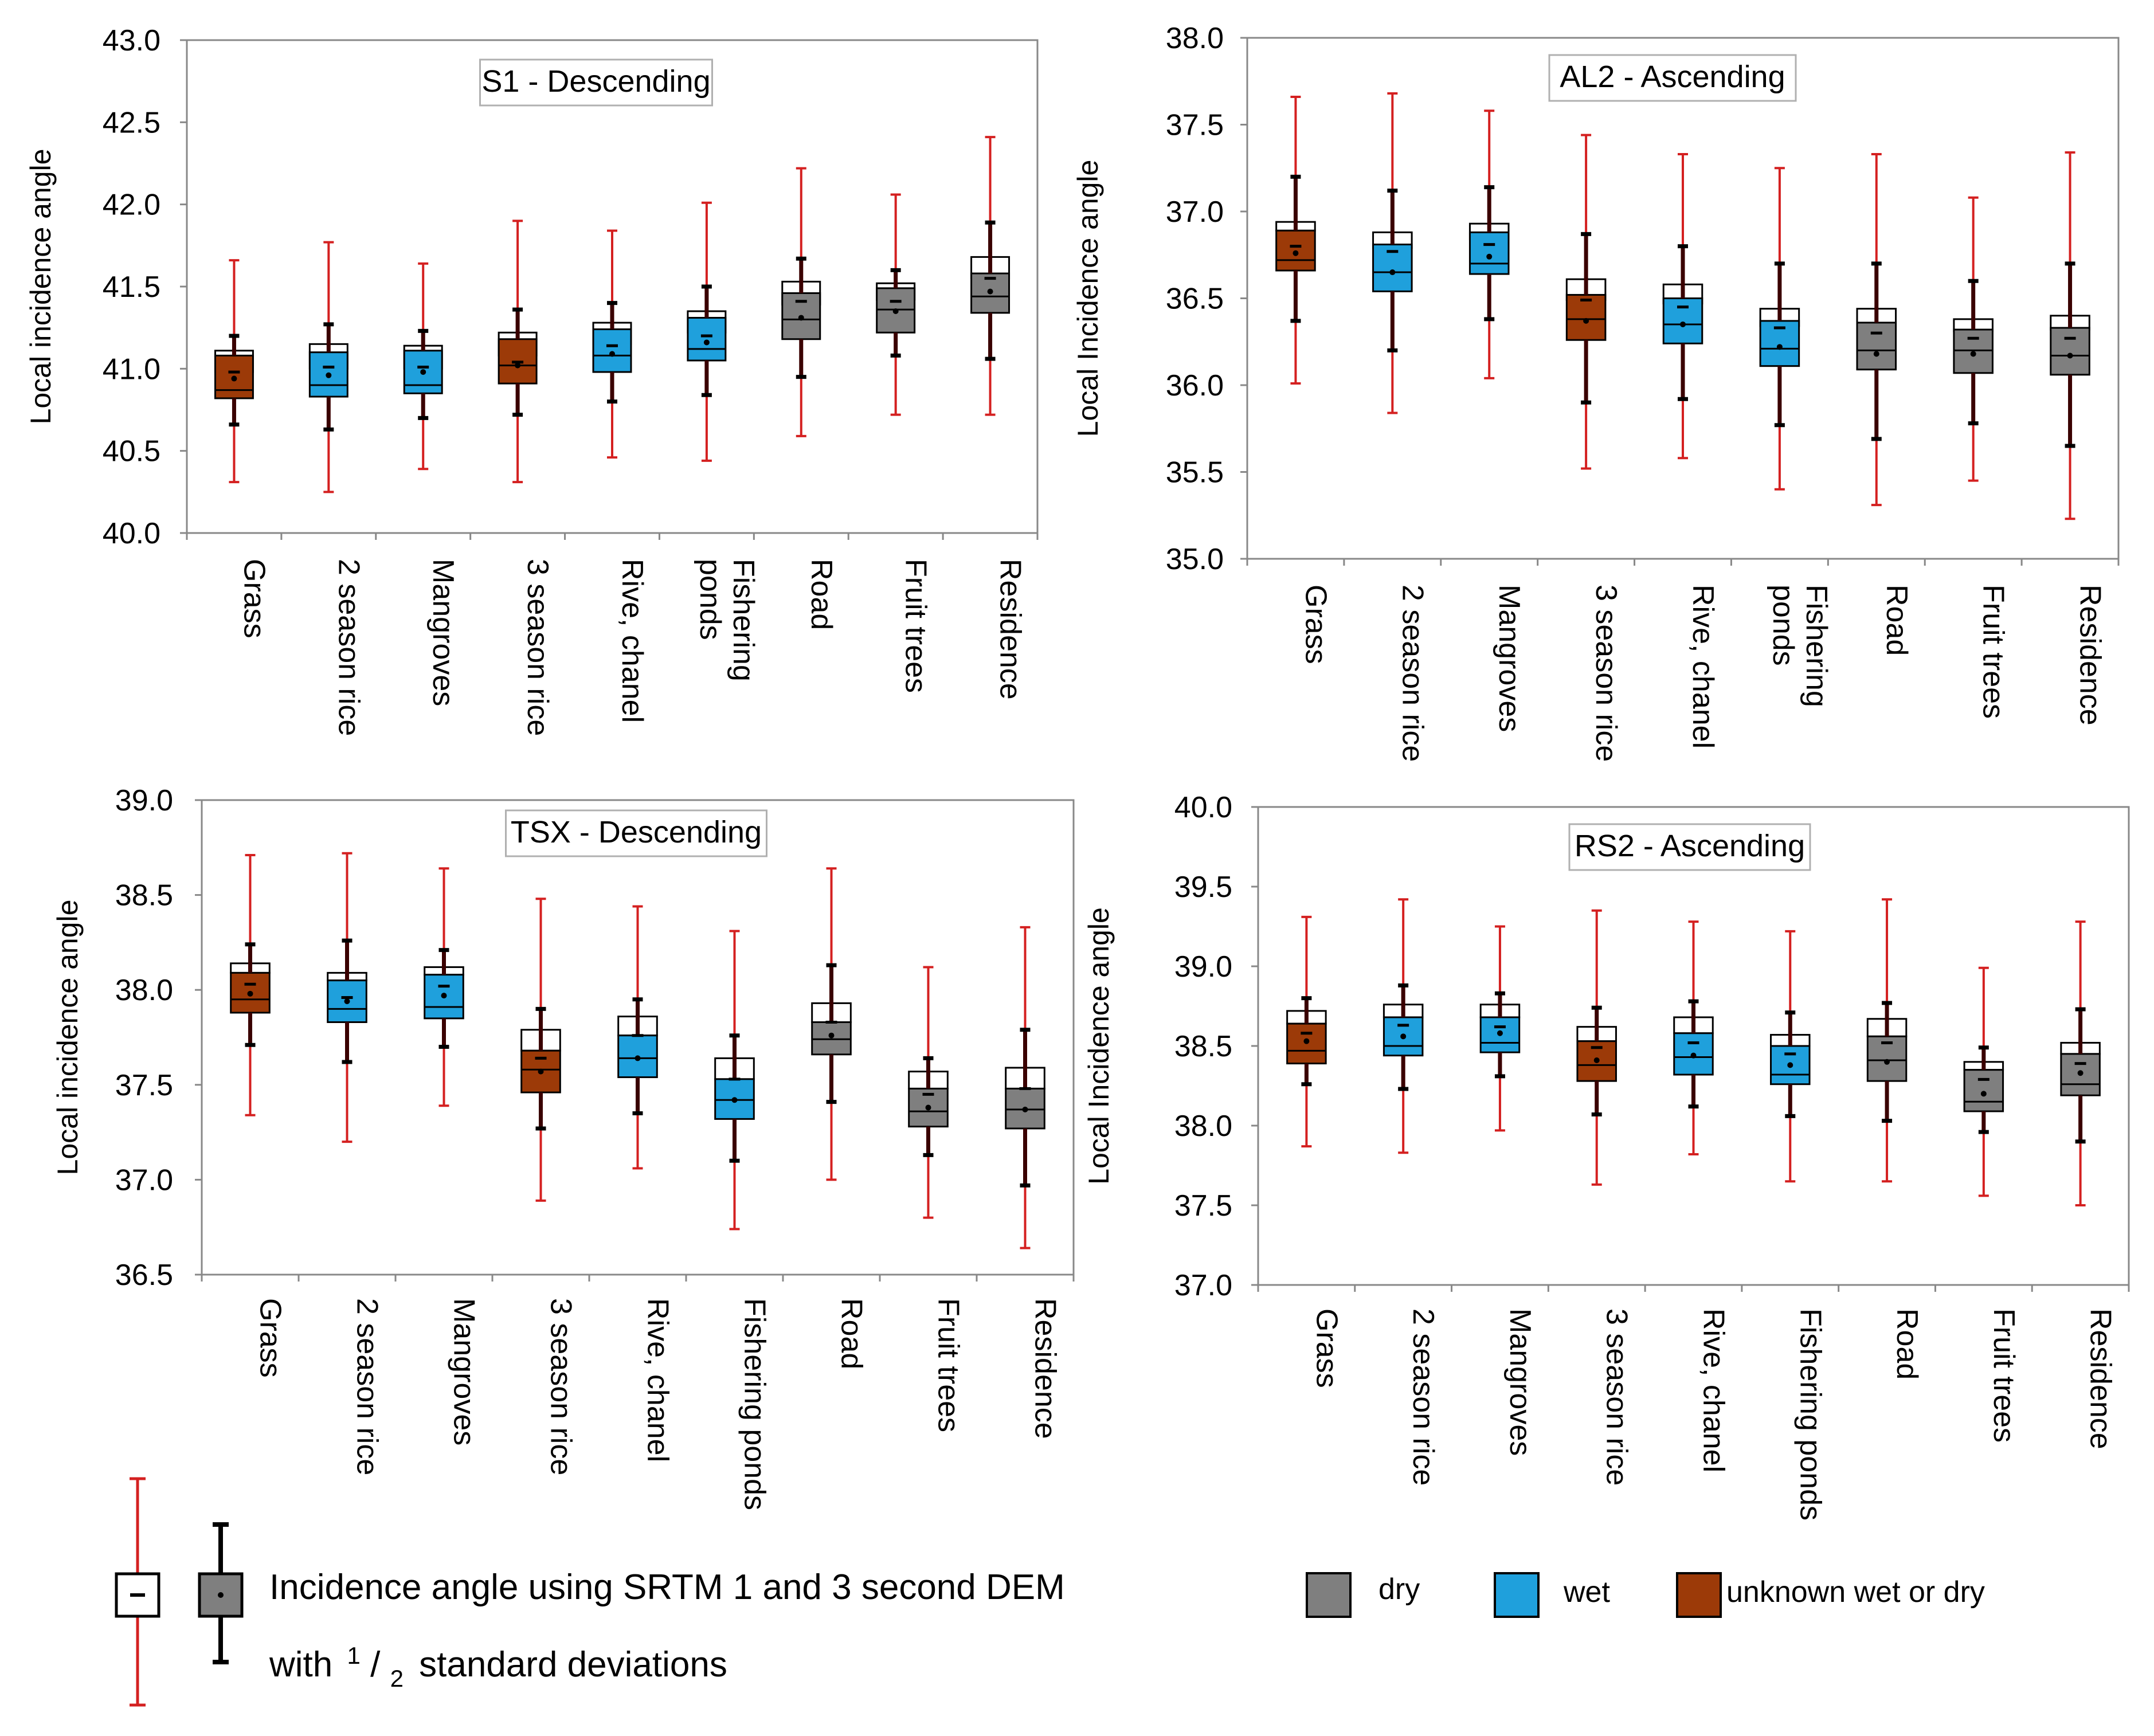 Image resolution: width=2154 pixels, height=1736 pixels. I want to click on y-tick-label: 36.0, so click(1195, 385).